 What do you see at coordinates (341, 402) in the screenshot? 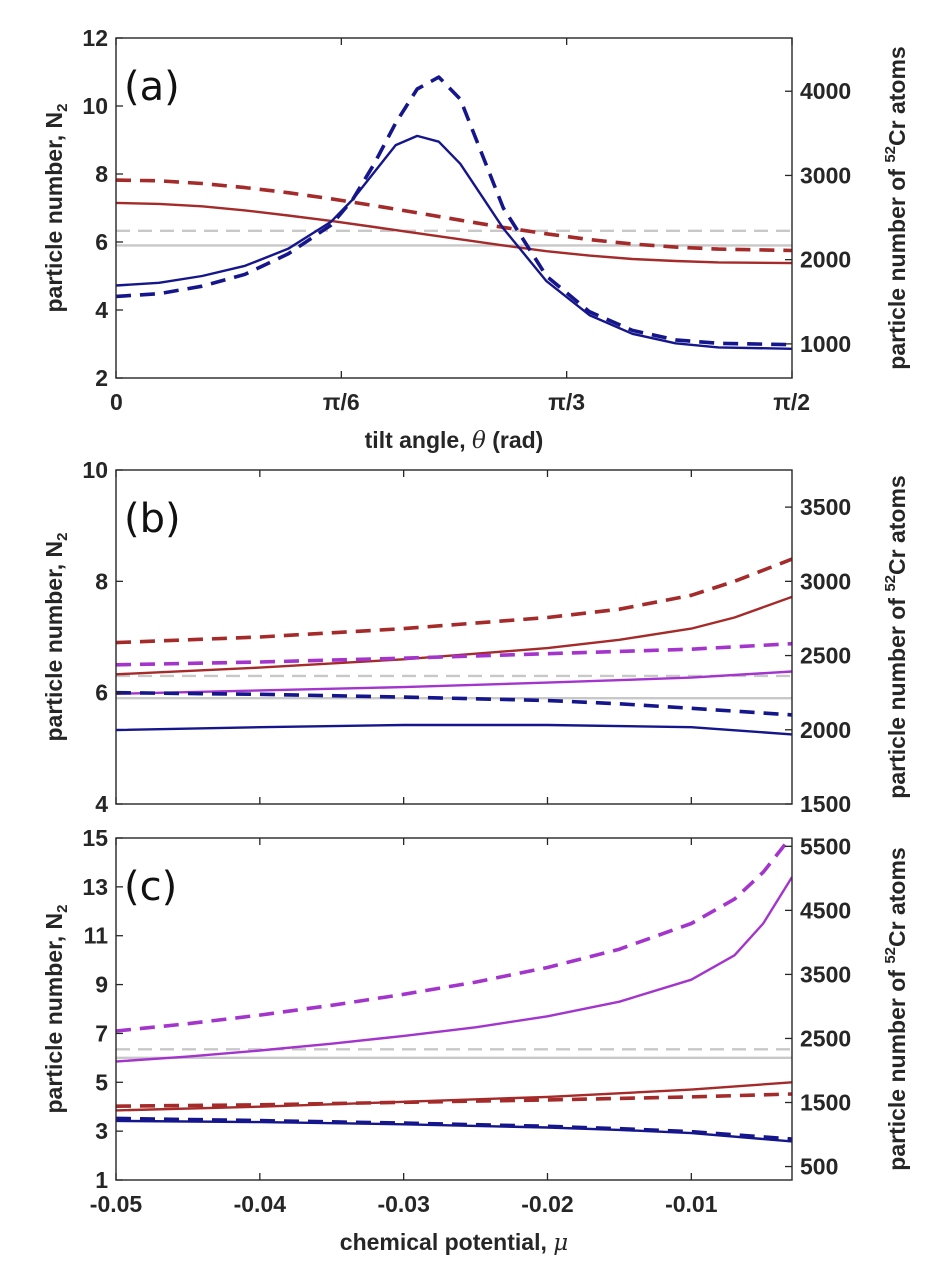
I see `x-tick-label: π/6` at bounding box center [341, 402].